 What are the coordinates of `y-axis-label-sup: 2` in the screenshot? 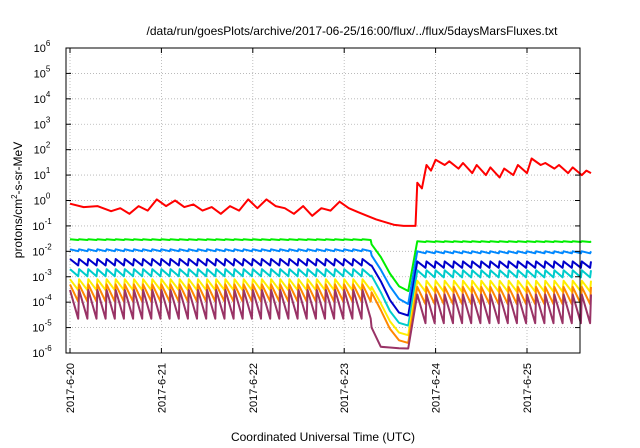 It's located at (14, 196).